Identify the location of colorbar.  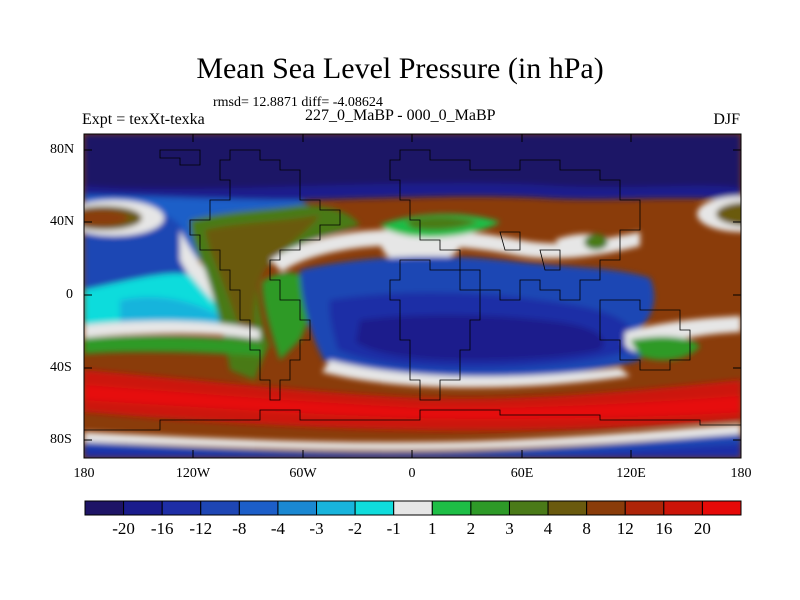
(413, 508).